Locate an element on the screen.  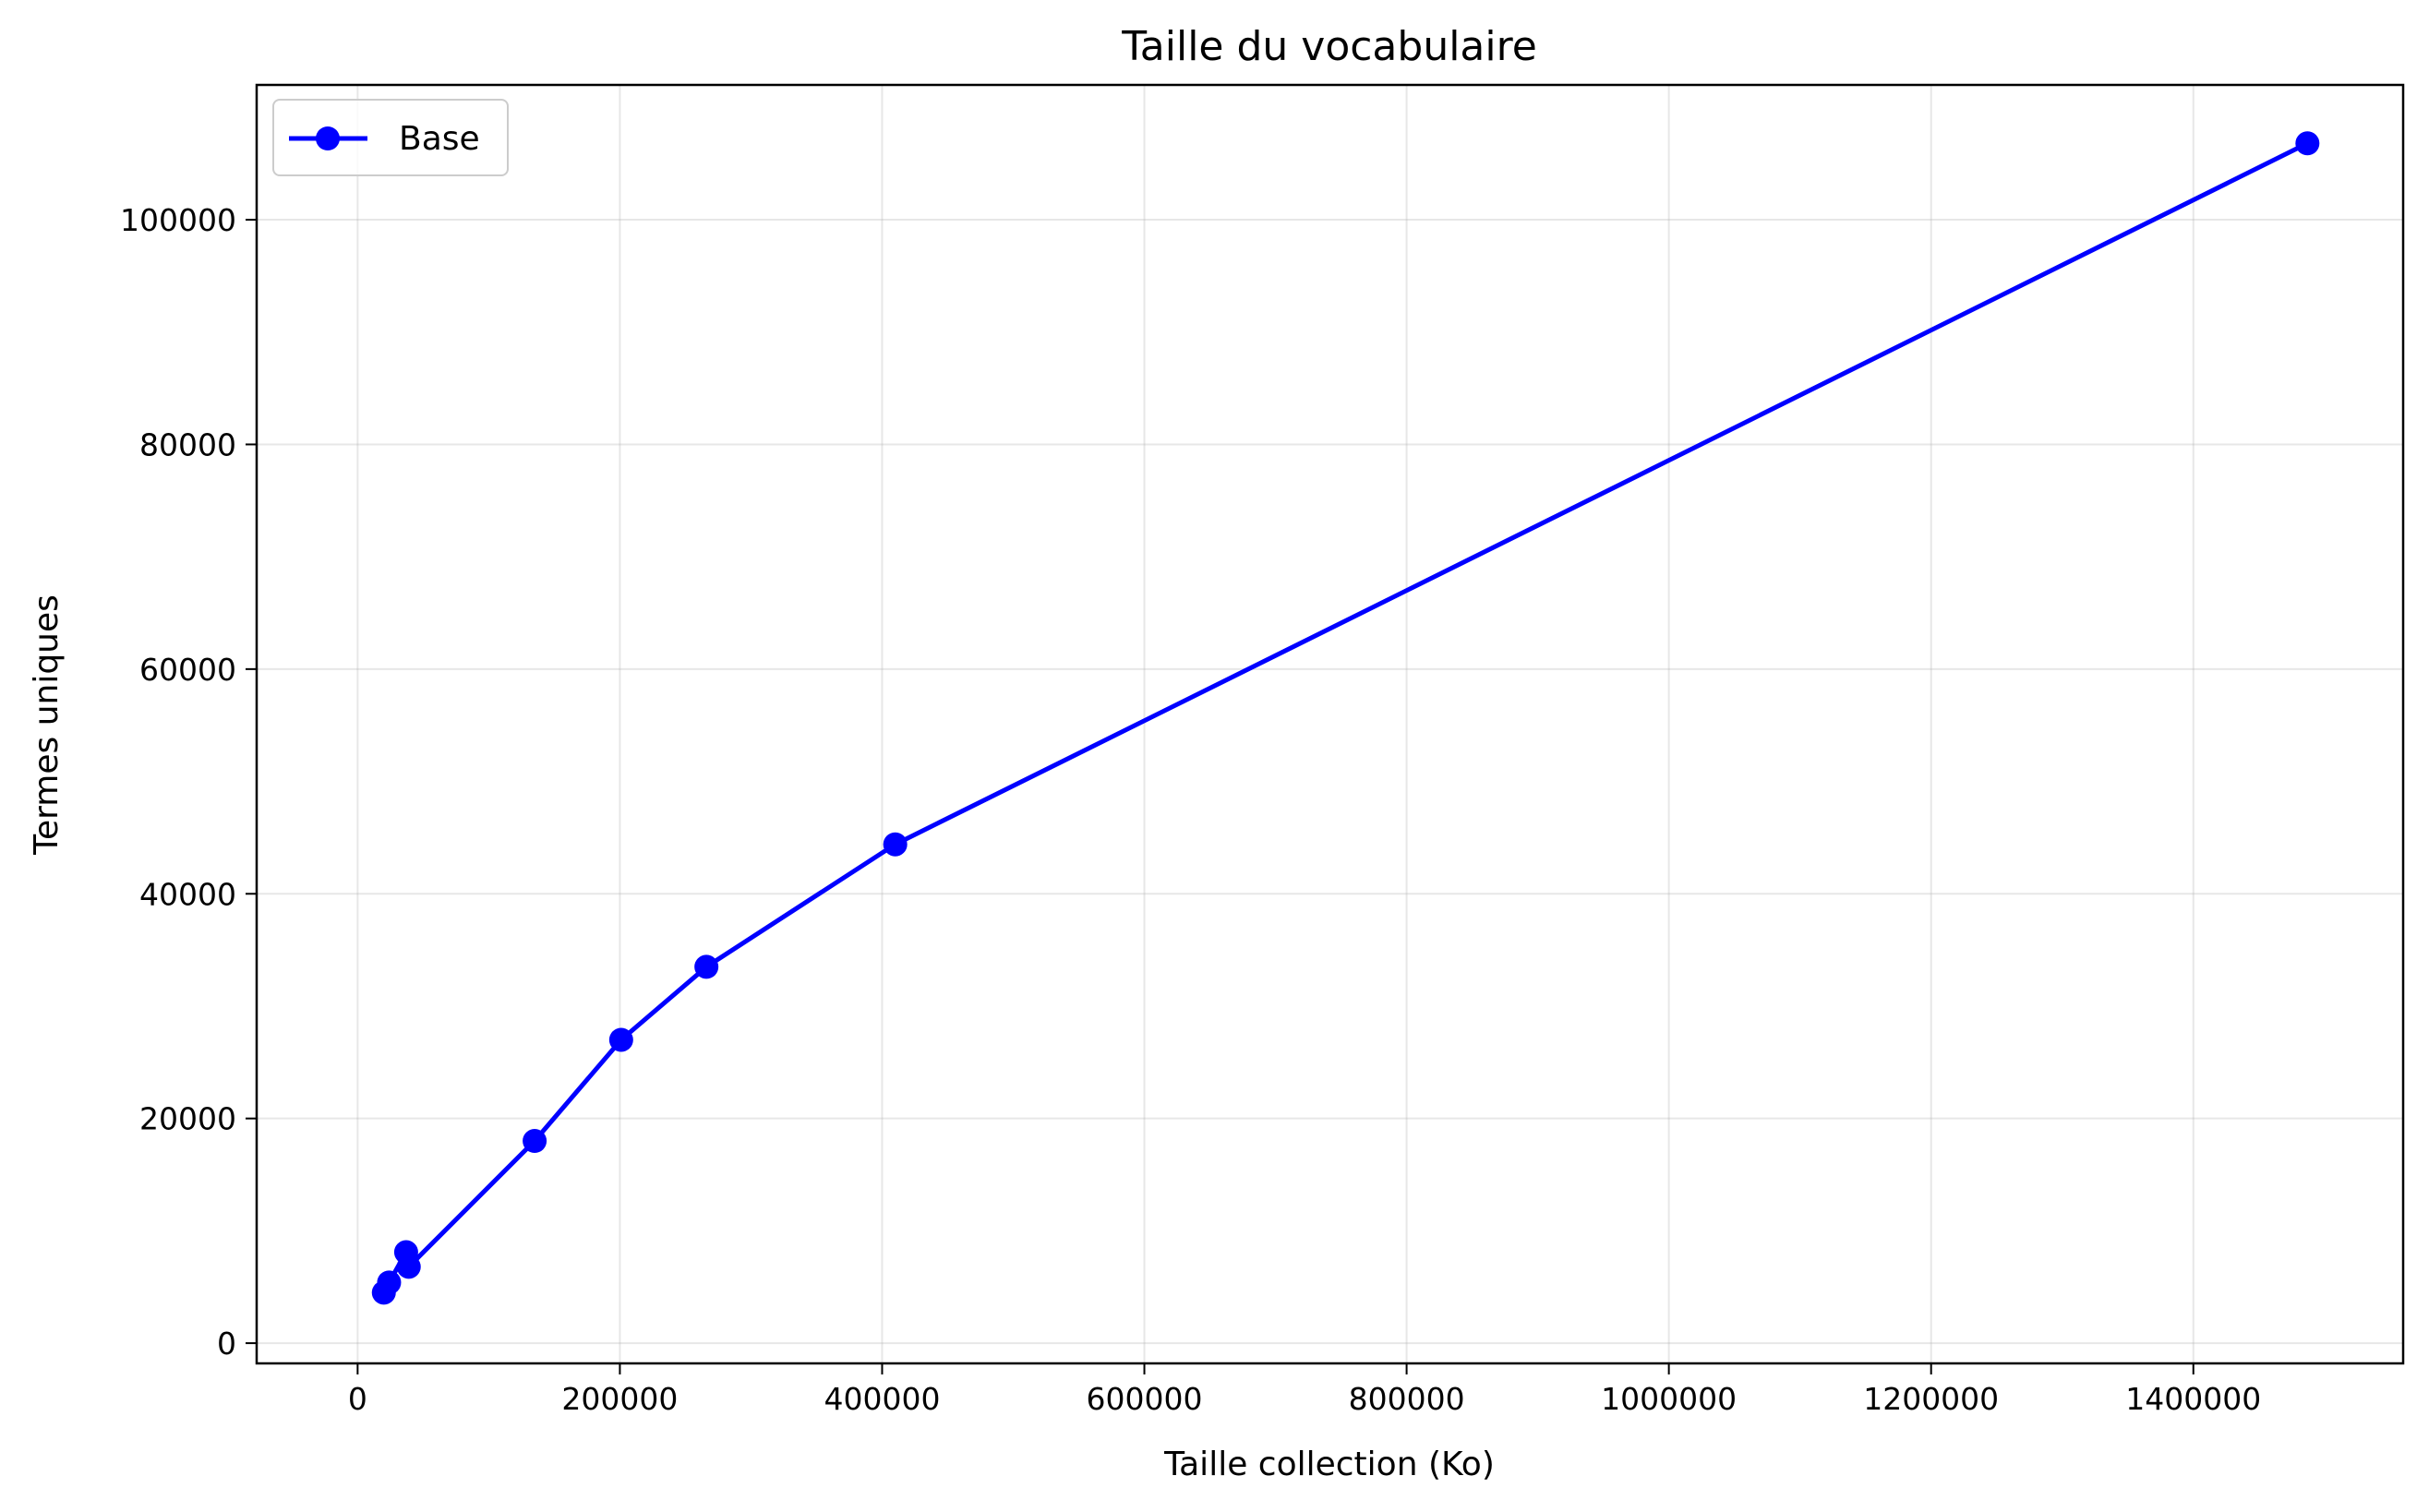
y-tick-label: 60000 is located at coordinates (187, 670).